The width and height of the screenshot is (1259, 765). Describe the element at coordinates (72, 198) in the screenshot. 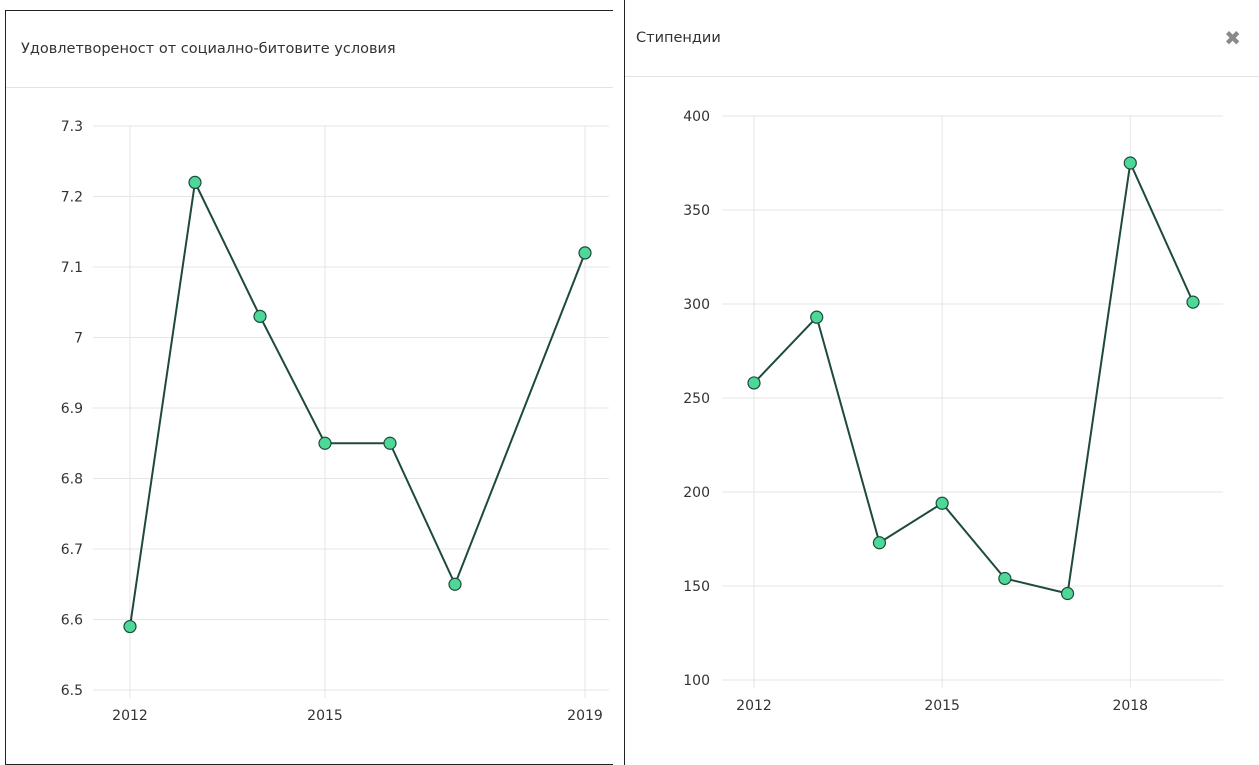

I see `y-tick-label: 7.2` at that location.